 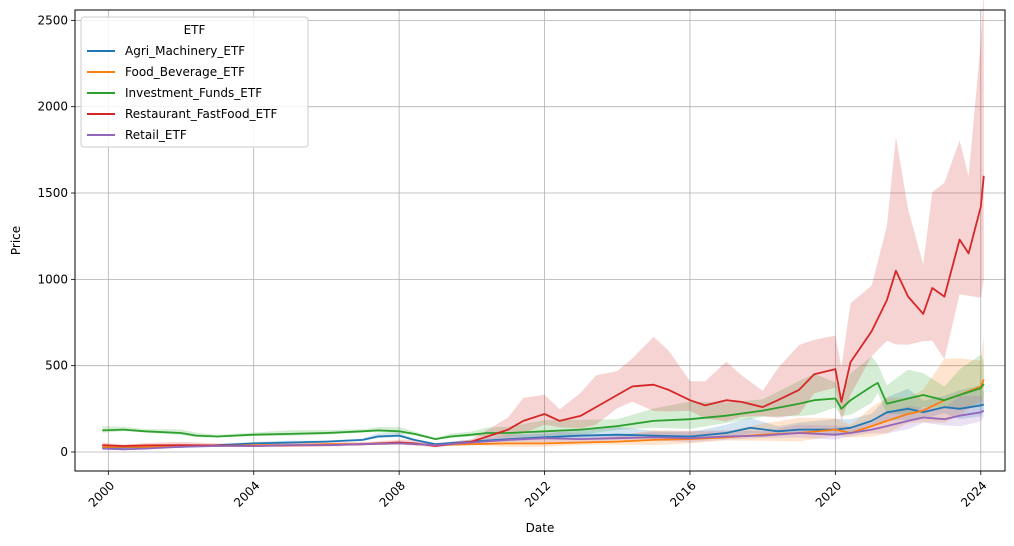 I want to click on x-tick-label: 2008, so click(x=392, y=493).